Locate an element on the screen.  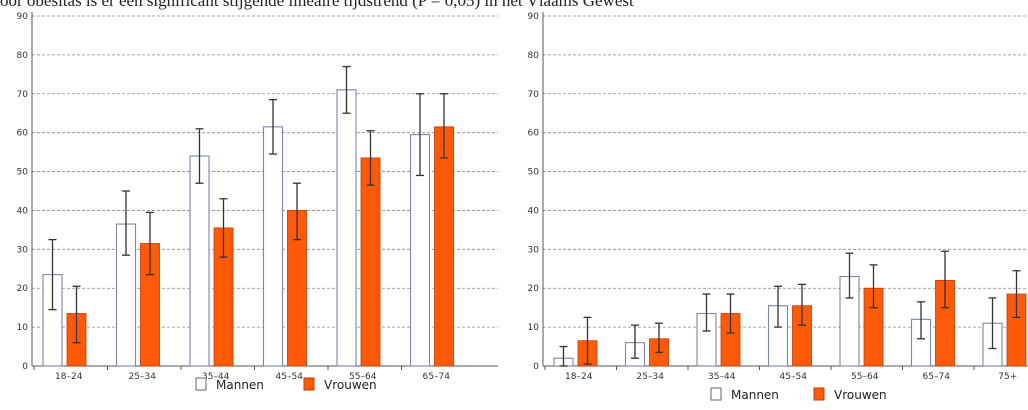
chart2-y-tick-label: 30 is located at coordinates (534, 250).